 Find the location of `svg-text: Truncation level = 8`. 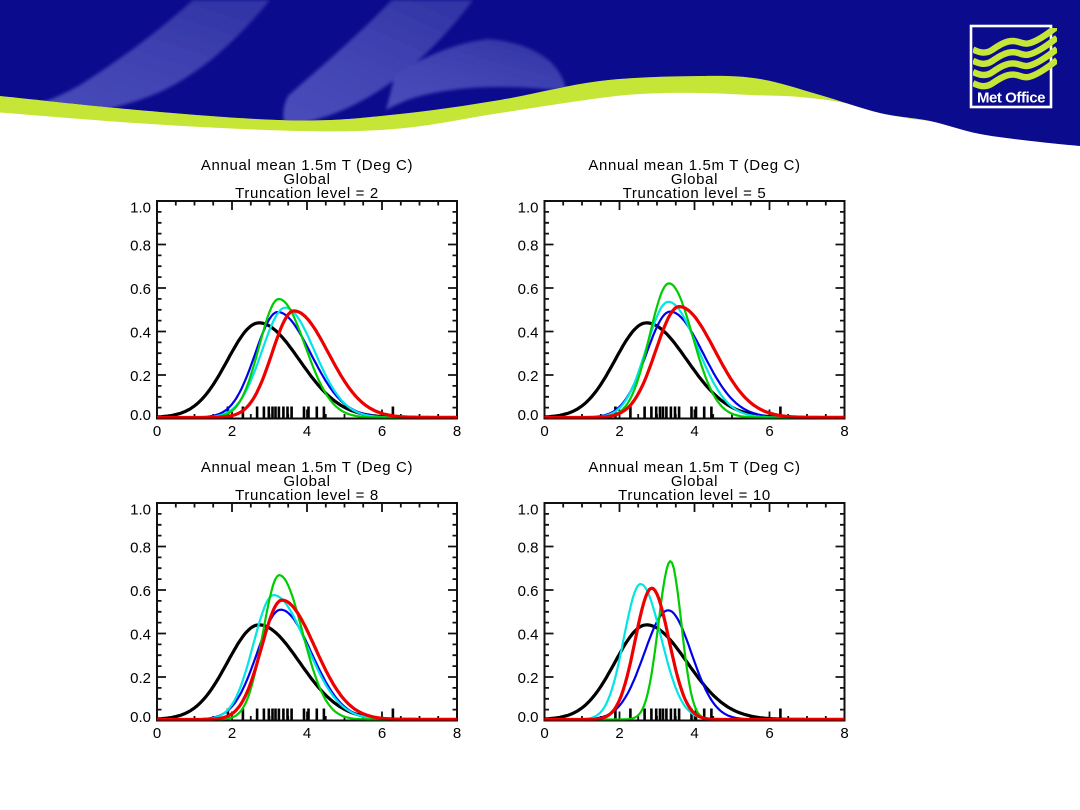

svg-text: Truncation level = 8 is located at coordinates (307, 495).